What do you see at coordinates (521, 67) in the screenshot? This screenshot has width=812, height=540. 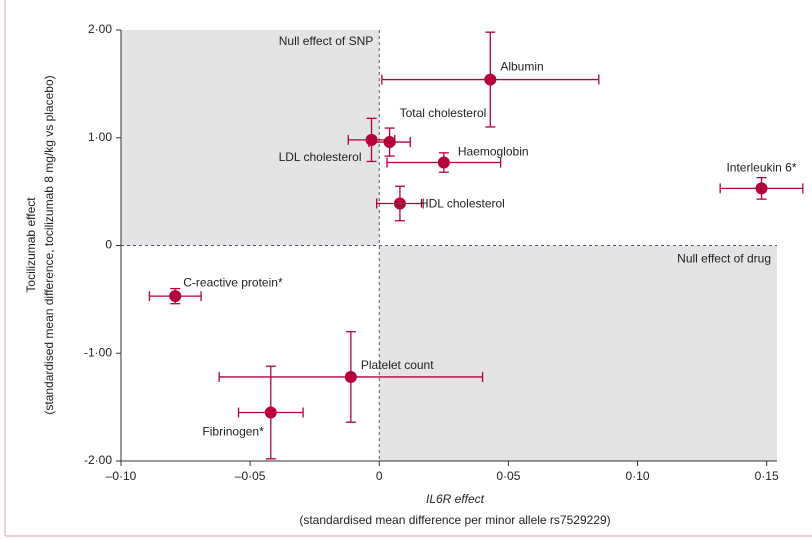 I see `point-label: Albumin` at bounding box center [521, 67].